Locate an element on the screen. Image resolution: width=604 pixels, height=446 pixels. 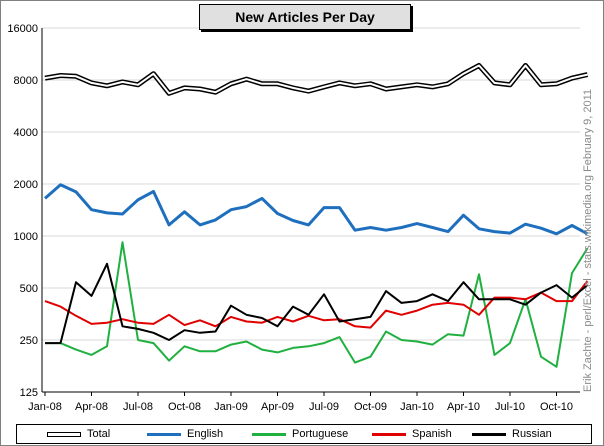
x-tick-label: Oct-09 is located at coordinates (370, 407).